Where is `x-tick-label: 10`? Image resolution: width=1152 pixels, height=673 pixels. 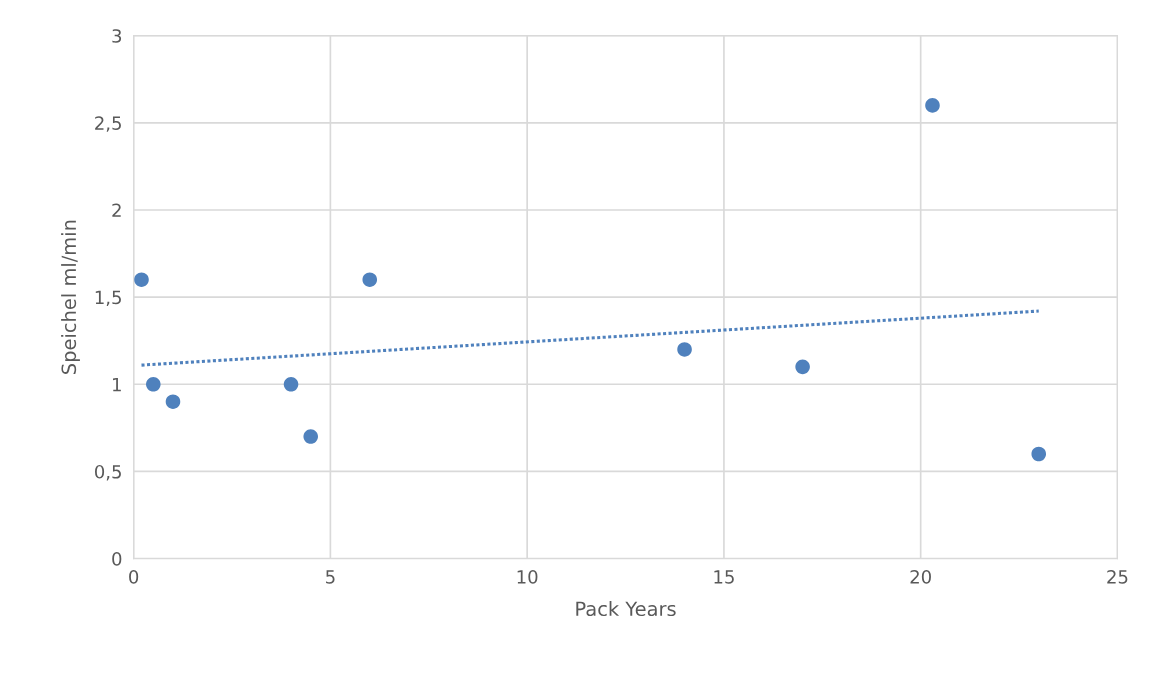 x-tick-label: 10 is located at coordinates (527, 577).